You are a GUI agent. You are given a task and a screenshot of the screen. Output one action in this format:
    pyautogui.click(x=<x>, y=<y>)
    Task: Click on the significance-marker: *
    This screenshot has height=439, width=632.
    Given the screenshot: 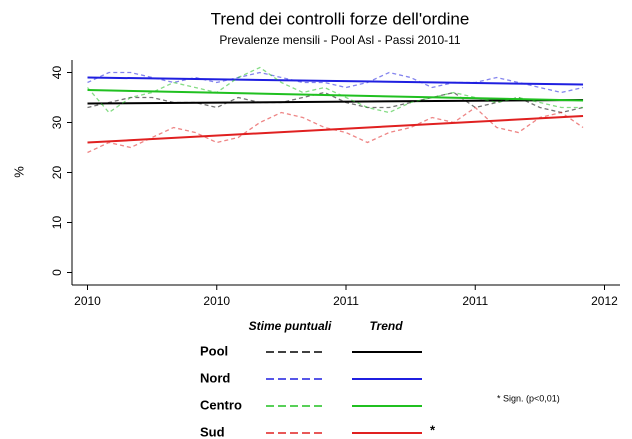 What is the action you would take?
    pyautogui.click(x=433, y=429)
    